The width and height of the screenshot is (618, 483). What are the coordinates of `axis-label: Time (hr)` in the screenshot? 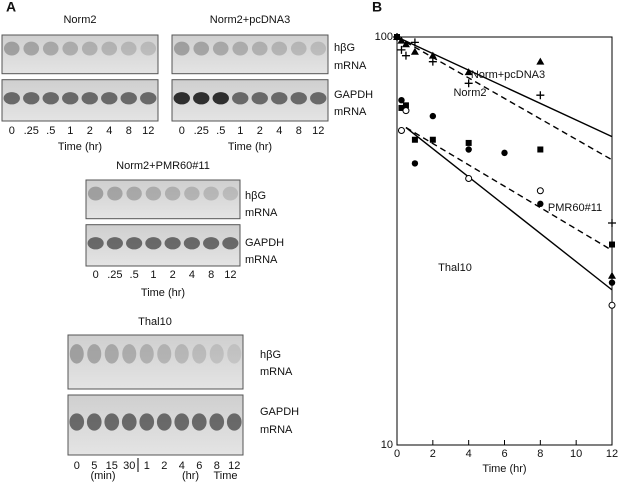 It's located at (250, 147).